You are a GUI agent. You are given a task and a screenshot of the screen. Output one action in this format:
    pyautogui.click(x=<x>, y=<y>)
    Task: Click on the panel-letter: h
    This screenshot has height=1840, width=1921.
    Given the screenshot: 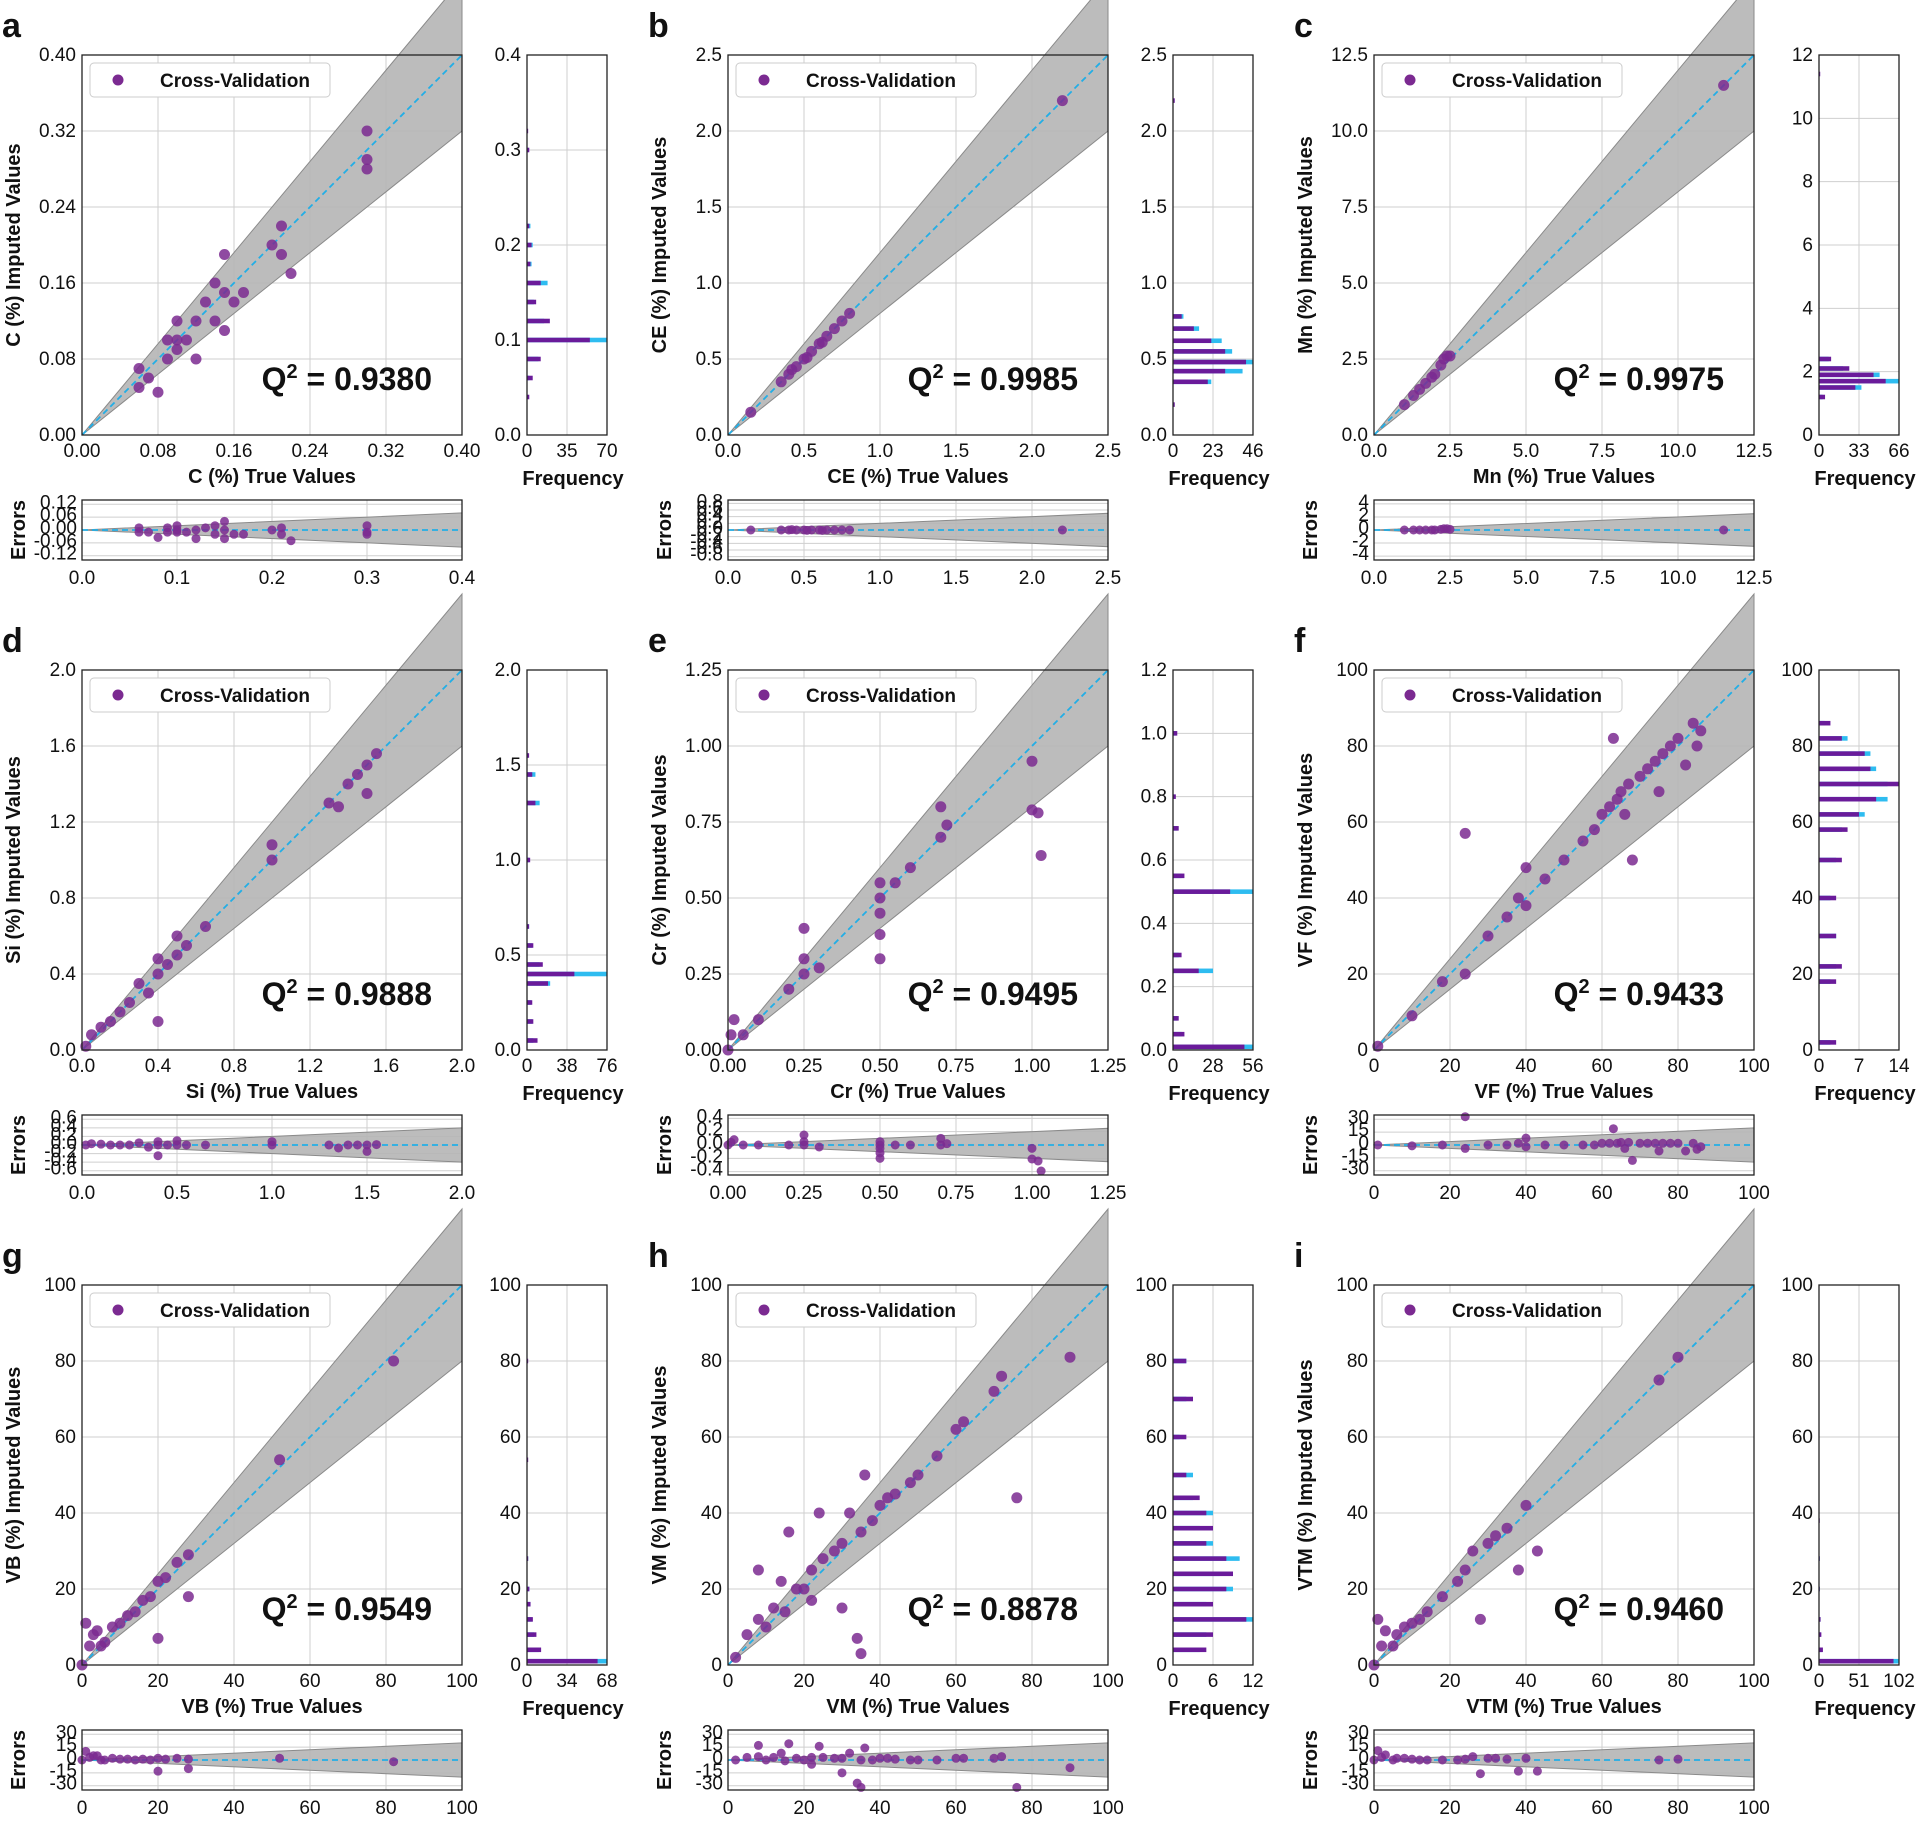 What is the action you would take?
    pyautogui.click(x=658, y=1256)
    